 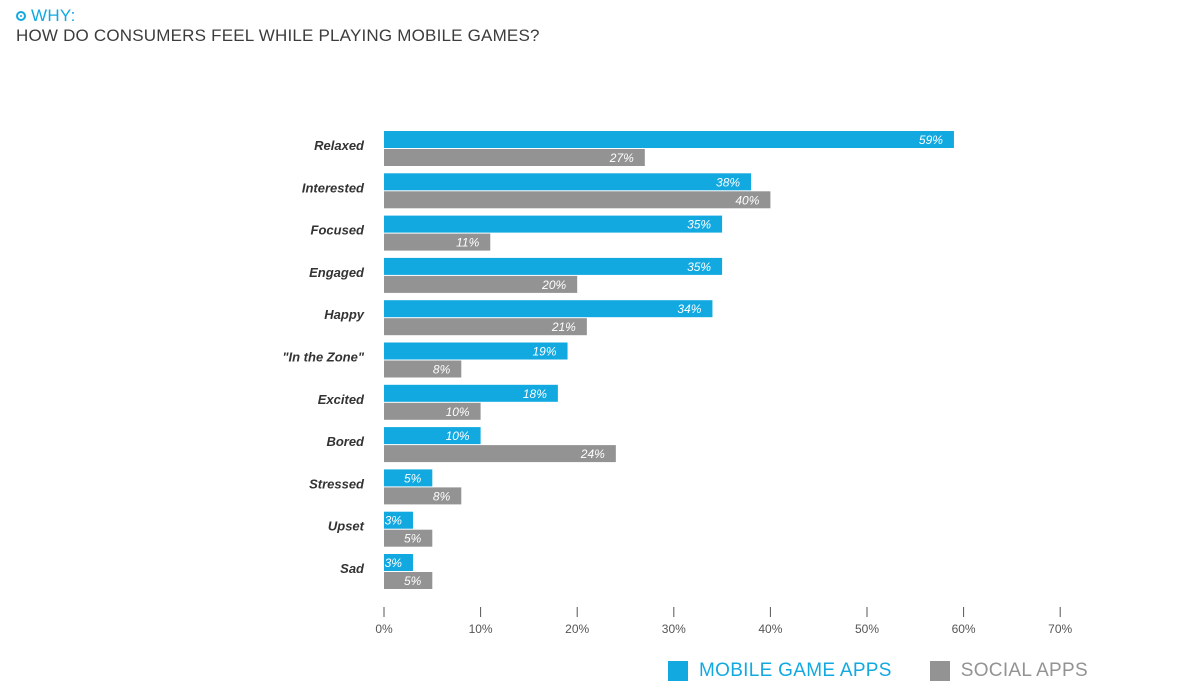 What do you see at coordinates (669, 139) in the screenshot?
I see `bar-mobile-relaxed` at bounding box center [669, 139].